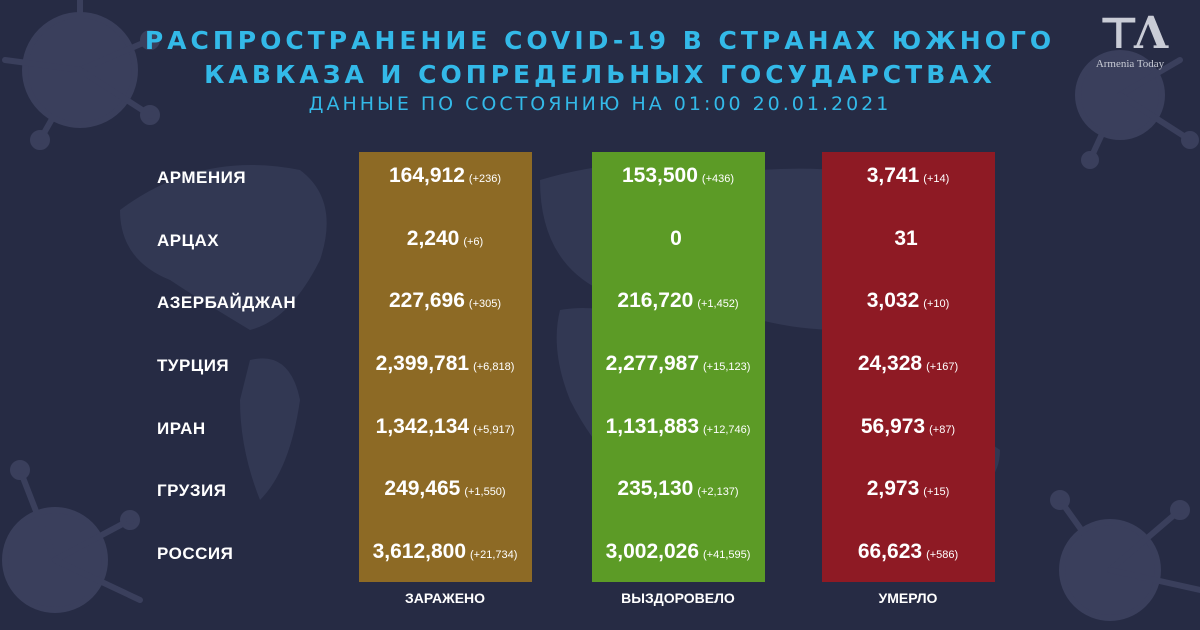 This screenshot has width=1200, height=630. I want to click on infected-delta: (+236), so click(485, 179).